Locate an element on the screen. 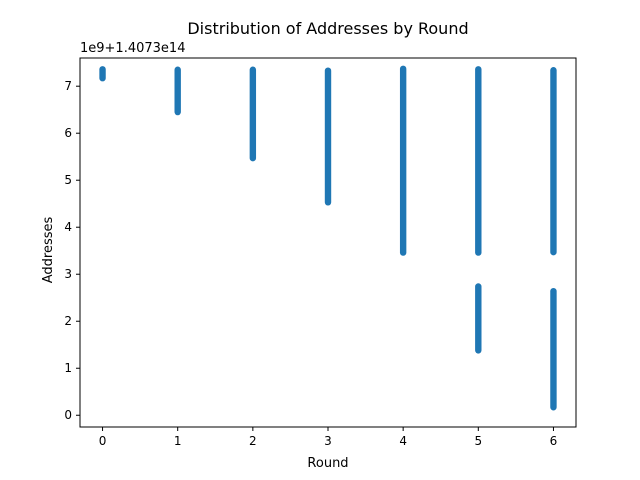 This screenshot has width=640, height=480. x-tick-label: 0 is located at coordinates (103, 441).